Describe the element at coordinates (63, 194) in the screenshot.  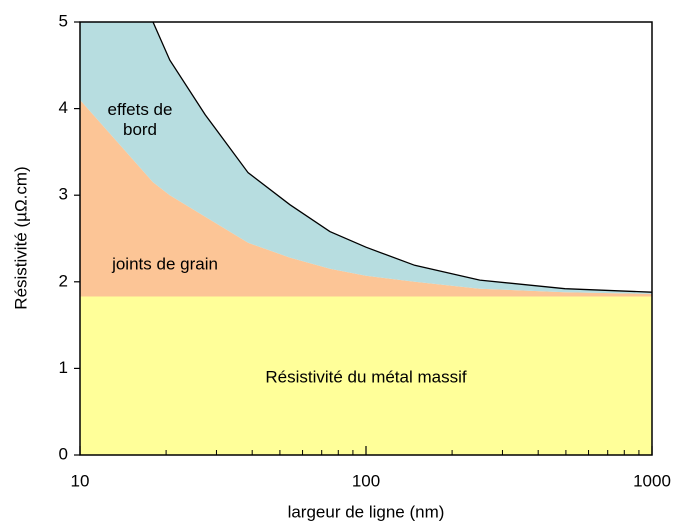
I see `y-tick-label: 3` at that location.